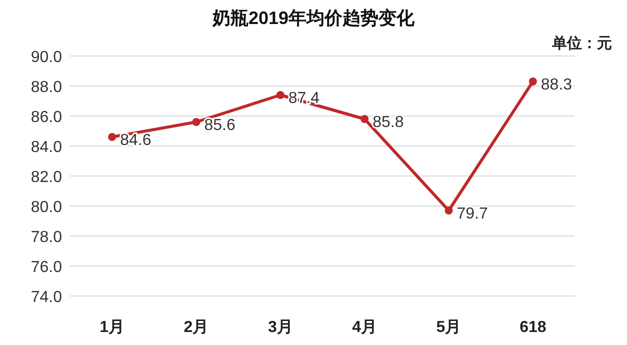  Describe the element at coordinates (46, 87) in the screenshot. I see `y-tick-label: 88.0` at that location.